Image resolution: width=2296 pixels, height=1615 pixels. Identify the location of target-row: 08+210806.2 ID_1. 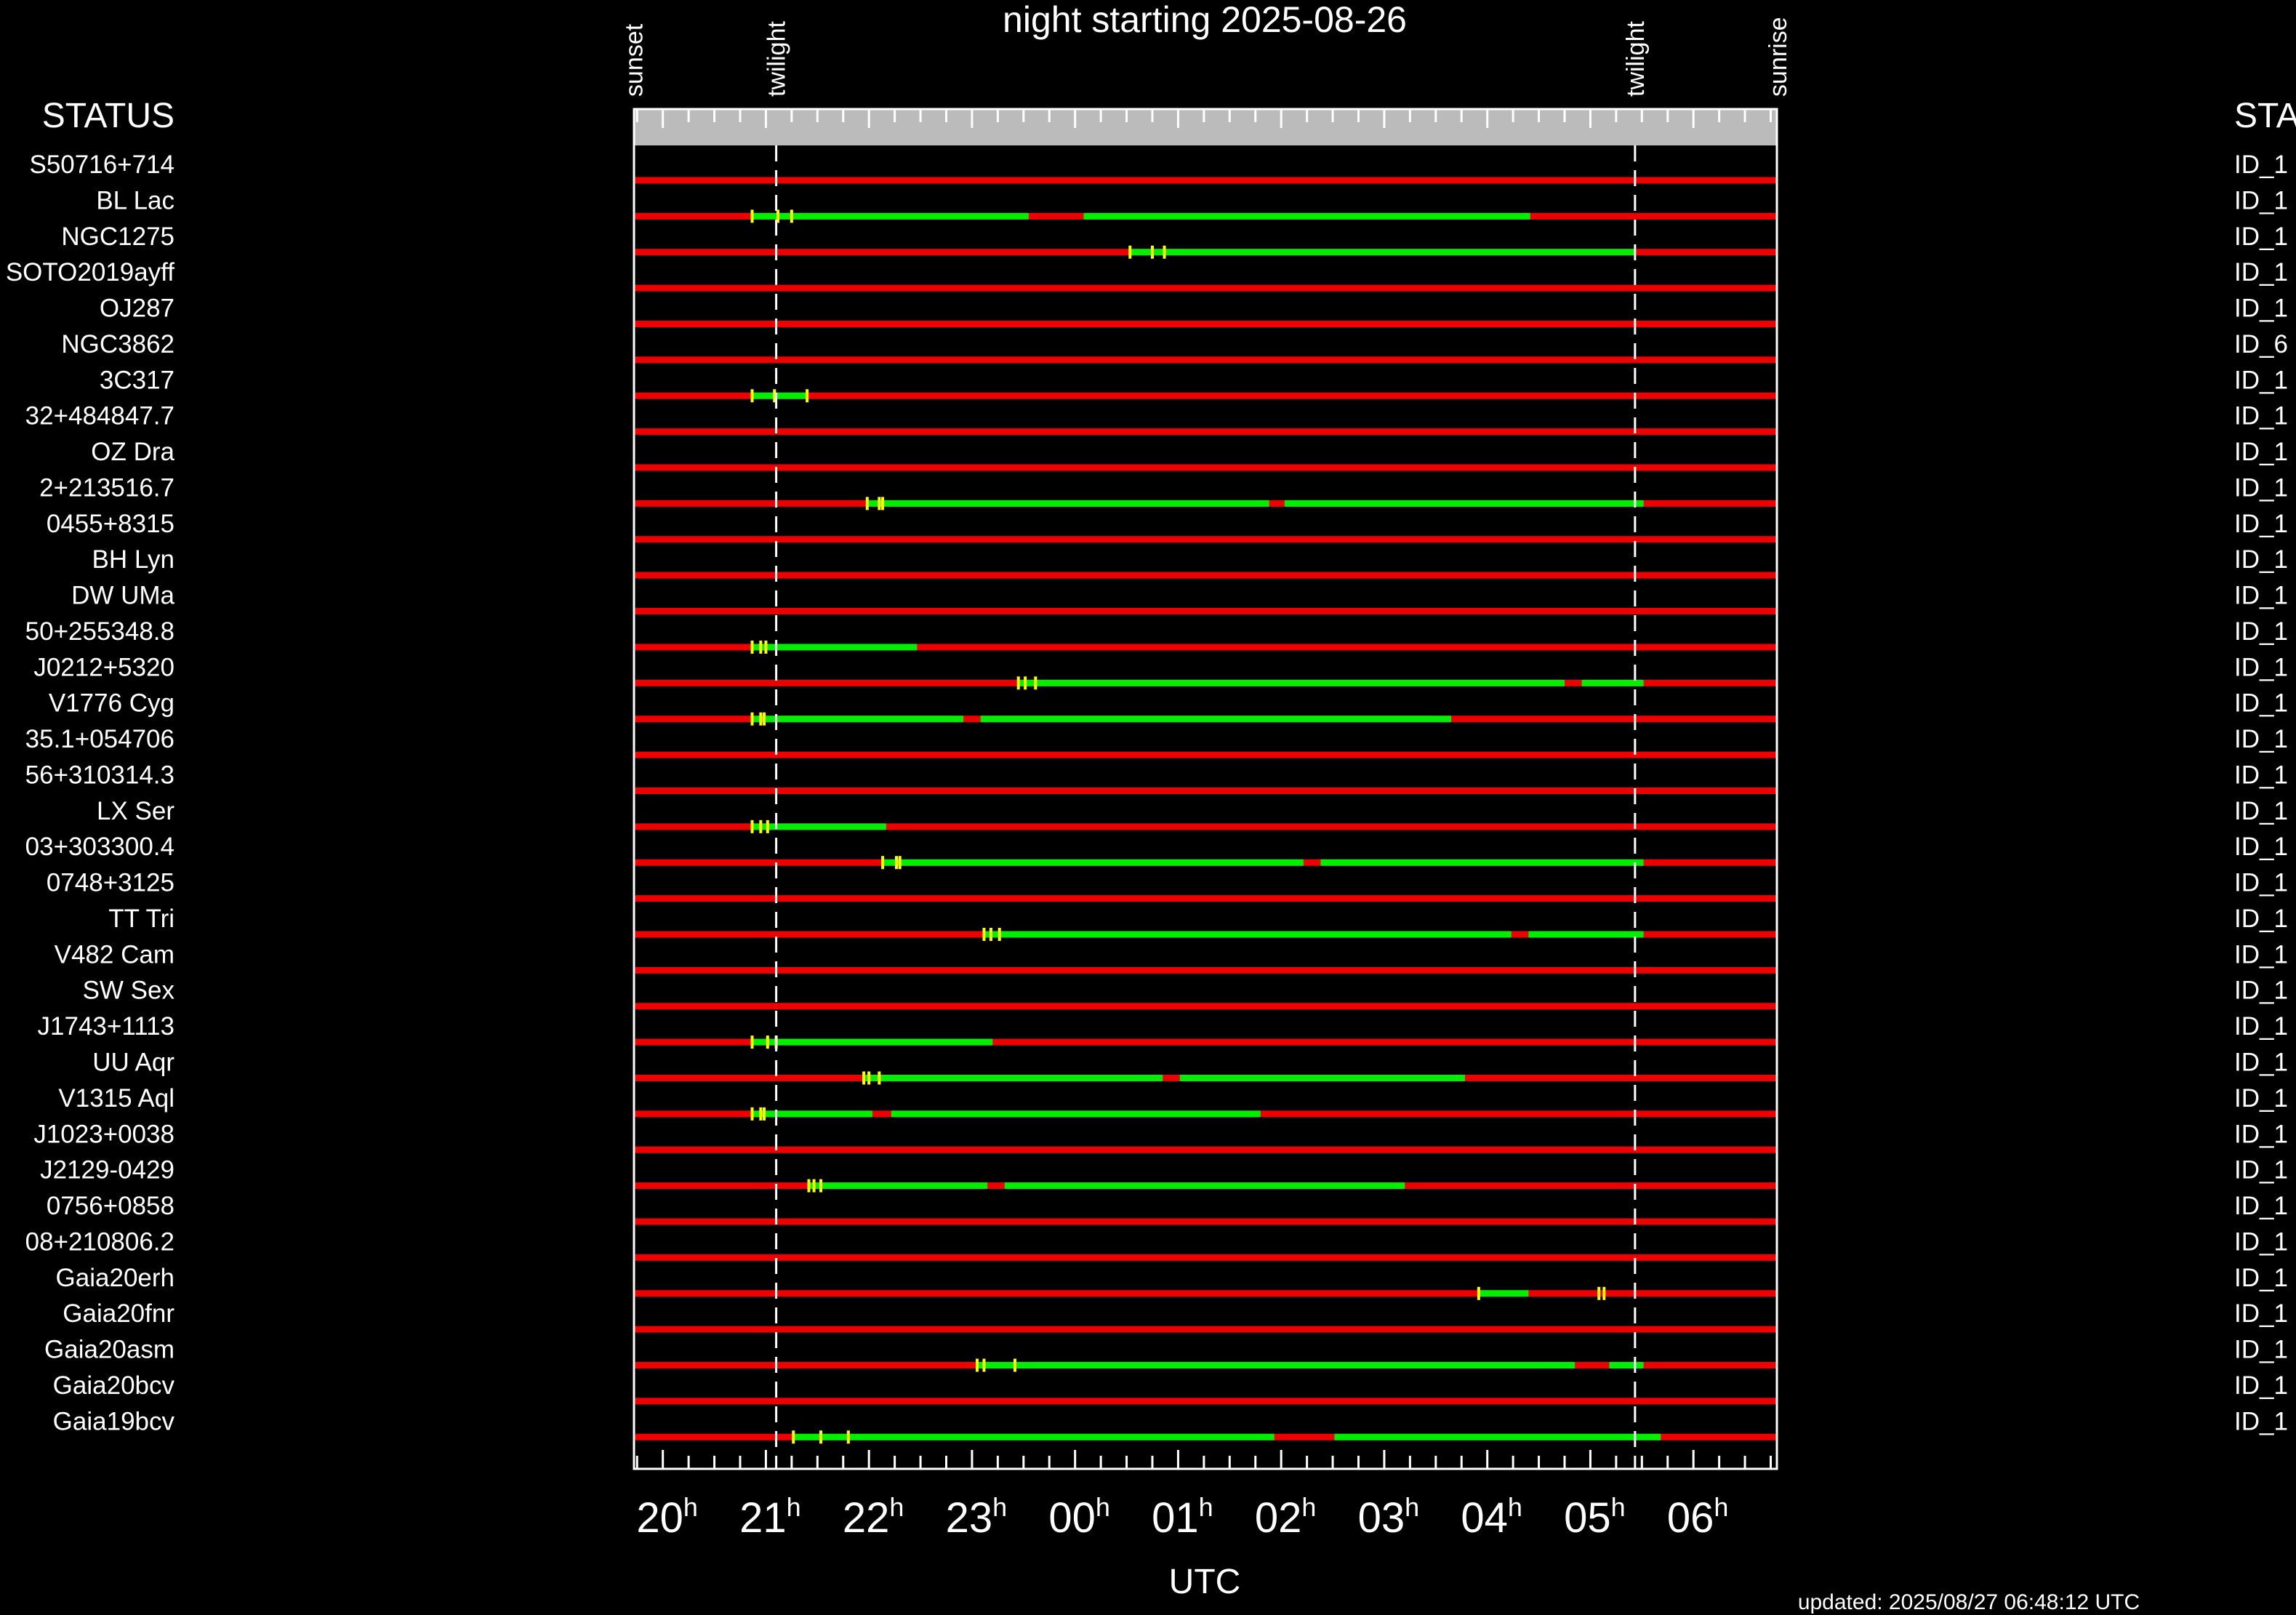
(1156, 1244).